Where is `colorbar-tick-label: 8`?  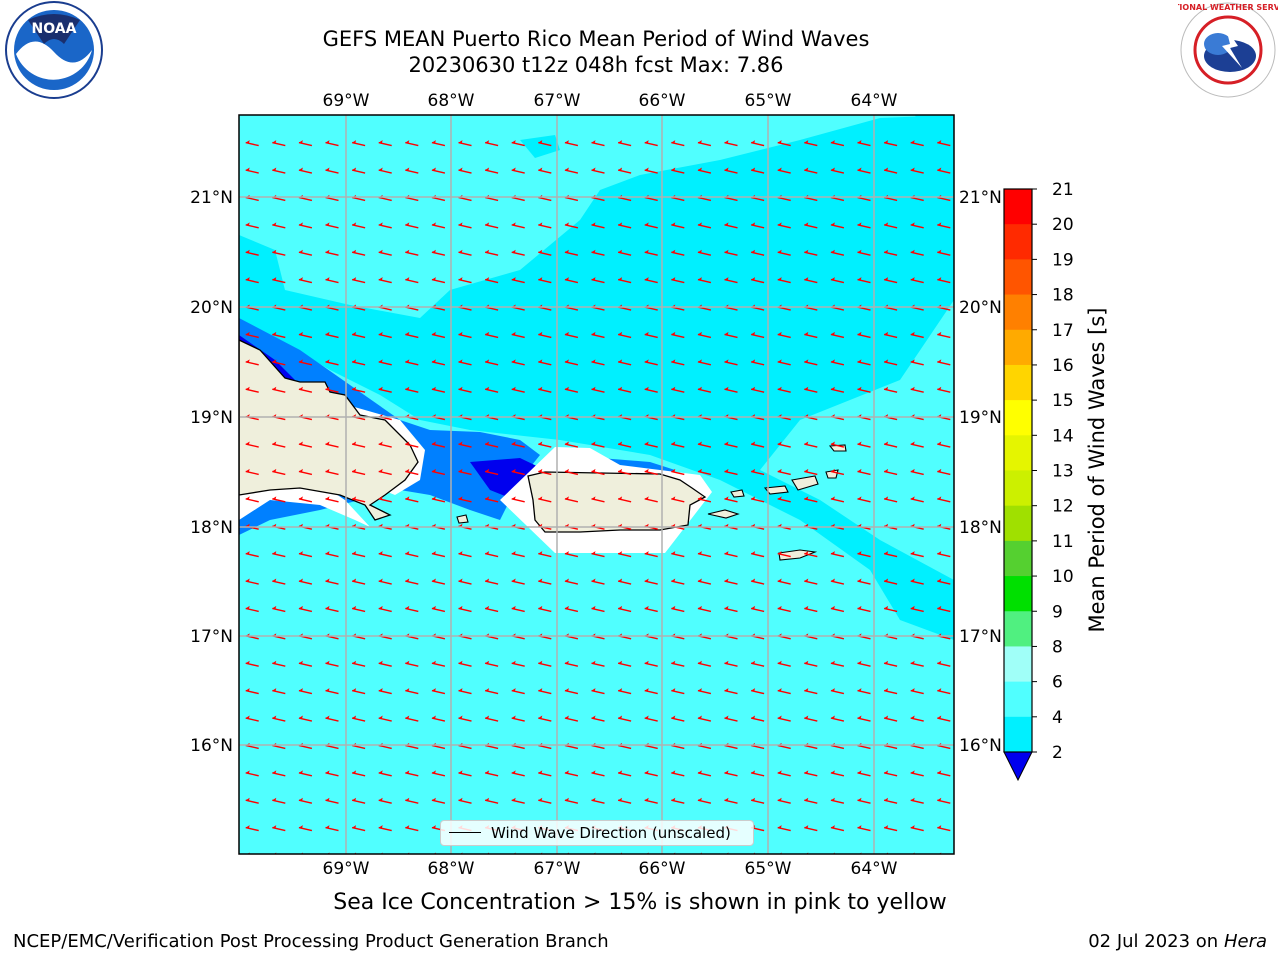
colorbar-tick-label: 8 is located at coordinates (1057, 647).